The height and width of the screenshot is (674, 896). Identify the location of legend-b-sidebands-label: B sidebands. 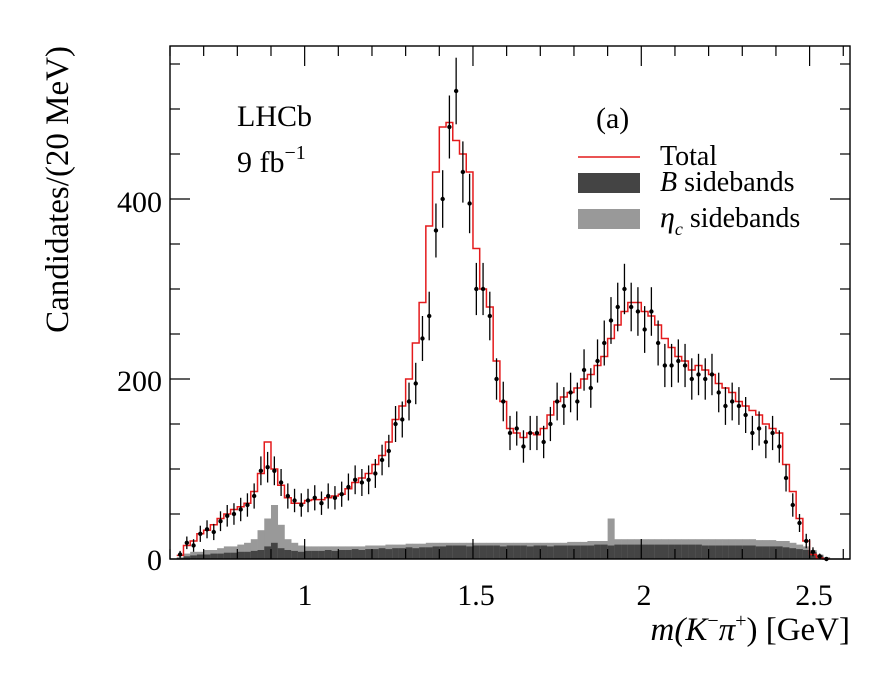
(727, 182).